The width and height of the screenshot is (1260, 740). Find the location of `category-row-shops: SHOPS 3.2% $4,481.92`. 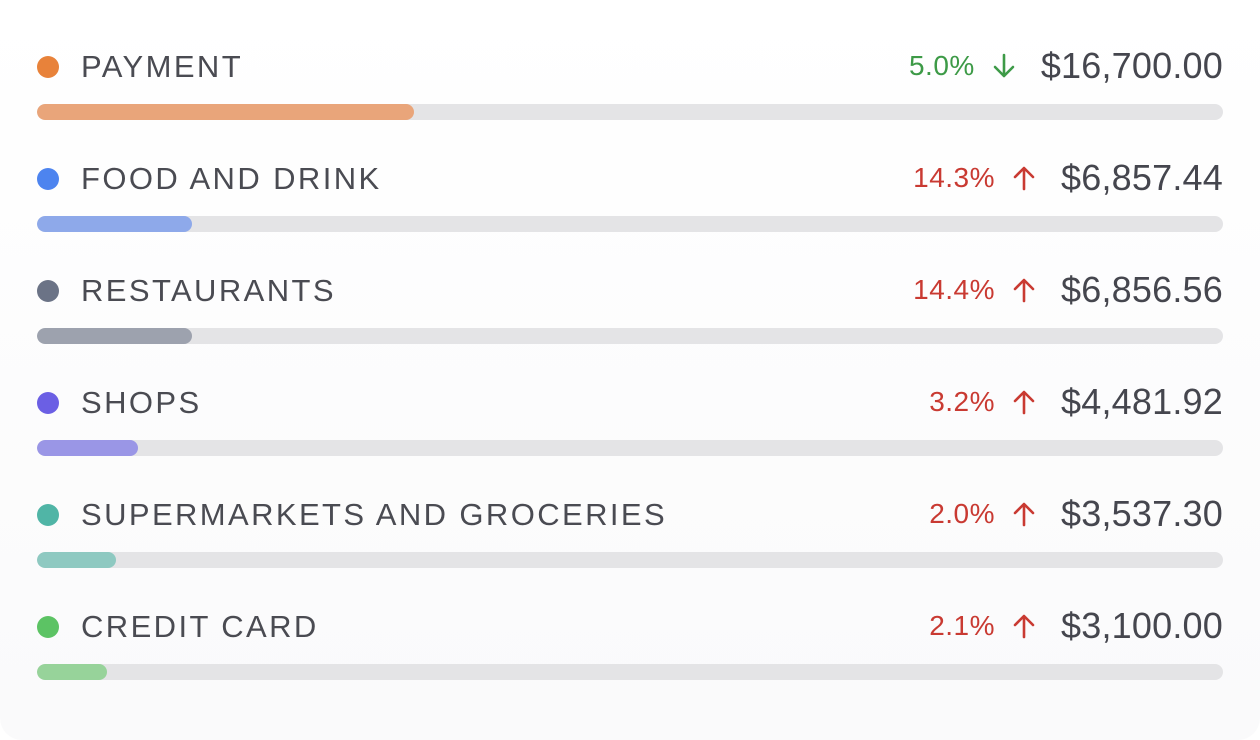

category-row-shops: SHOPS 3.2% $4,481.92 is located at coordinates (630, 428).